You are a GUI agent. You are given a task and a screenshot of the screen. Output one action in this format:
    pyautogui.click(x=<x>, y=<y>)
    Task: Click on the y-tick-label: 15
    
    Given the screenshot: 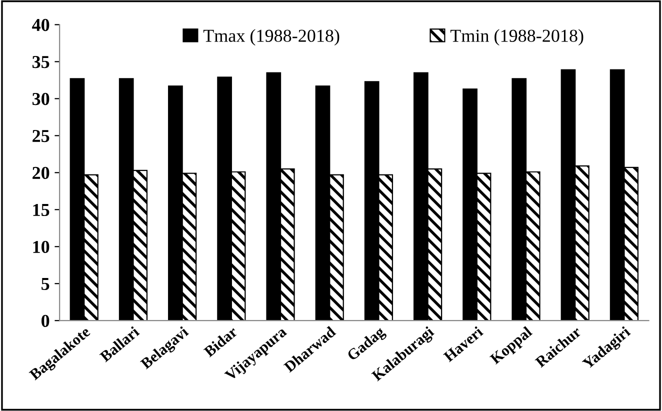 What is the action you would take?
    pyautogui.click(x=41, y=210)
    